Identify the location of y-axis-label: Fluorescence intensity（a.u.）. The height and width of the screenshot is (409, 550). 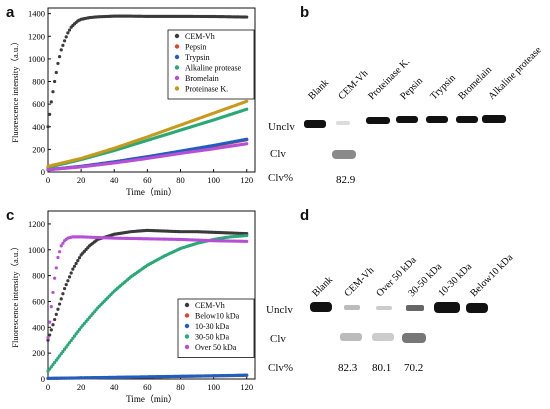
(15, 295).